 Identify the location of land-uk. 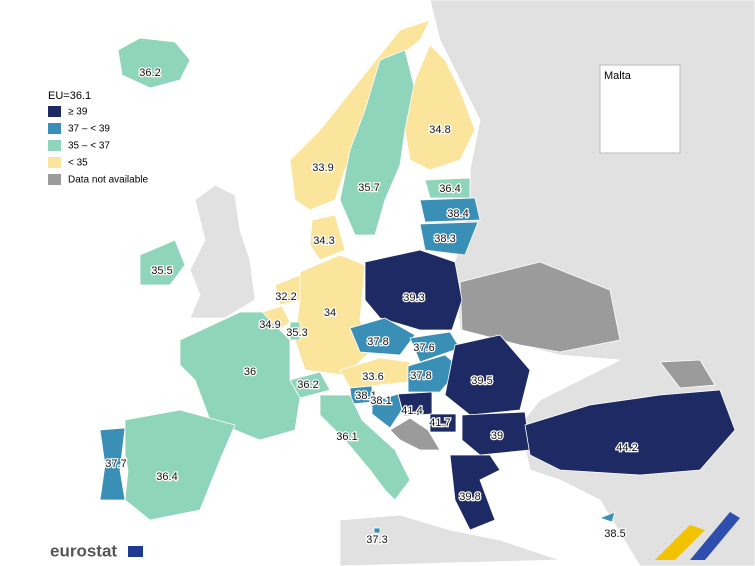
(222, 251).